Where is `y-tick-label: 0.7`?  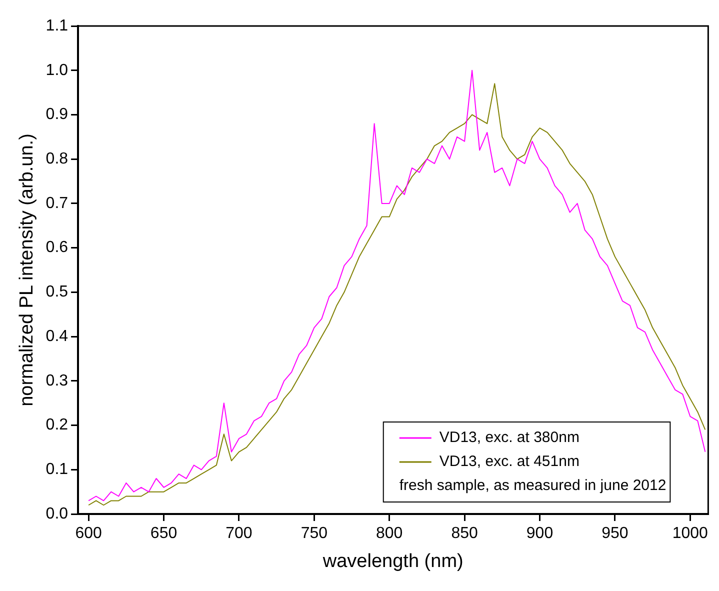 y-tick-label: 0.7 is located at coordinates (57, 203).